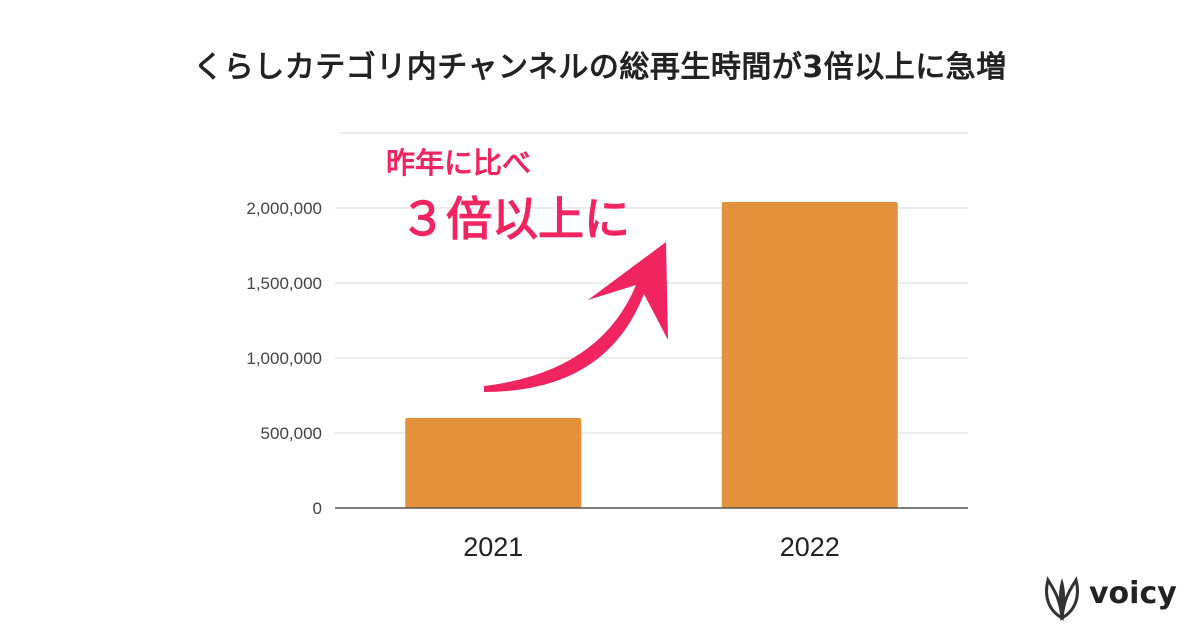 The height and width of the screenshot is (630, 1200). Describe the element at coordinates (515, 219) in the screenshot. I see `callout-line-2: ３倍以上に` at that location.